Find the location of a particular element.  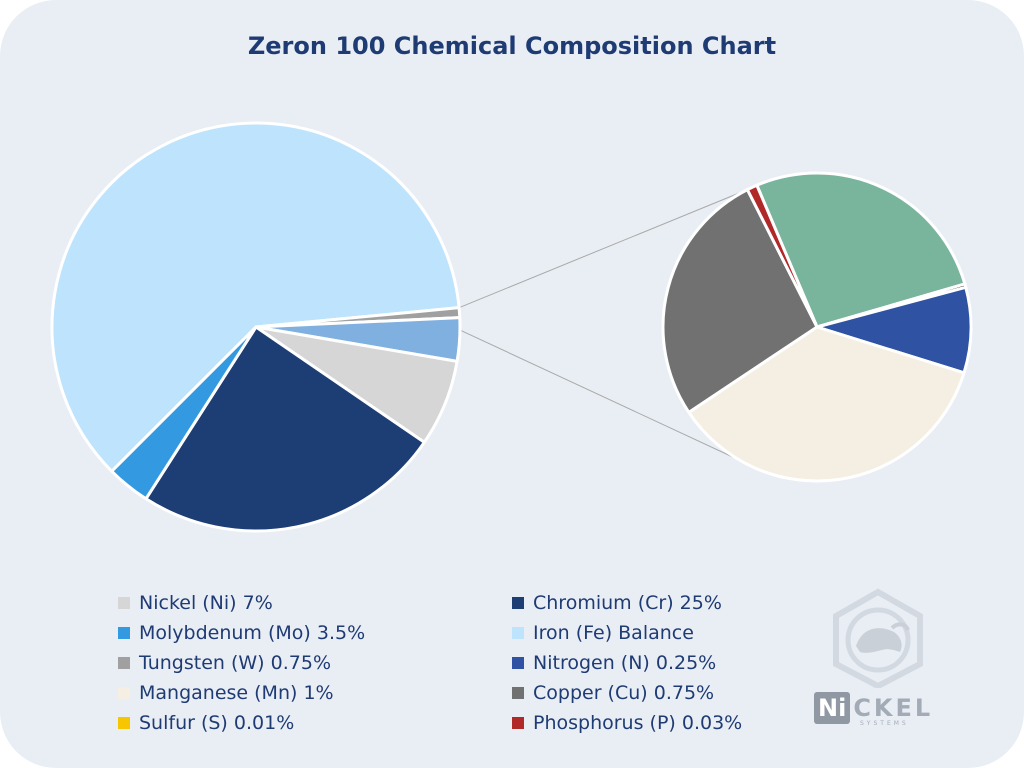

legend-item-molybdenum-mo-3-5: Molybdenum (Mo) 3.5% is located at coordinates (241, 633).